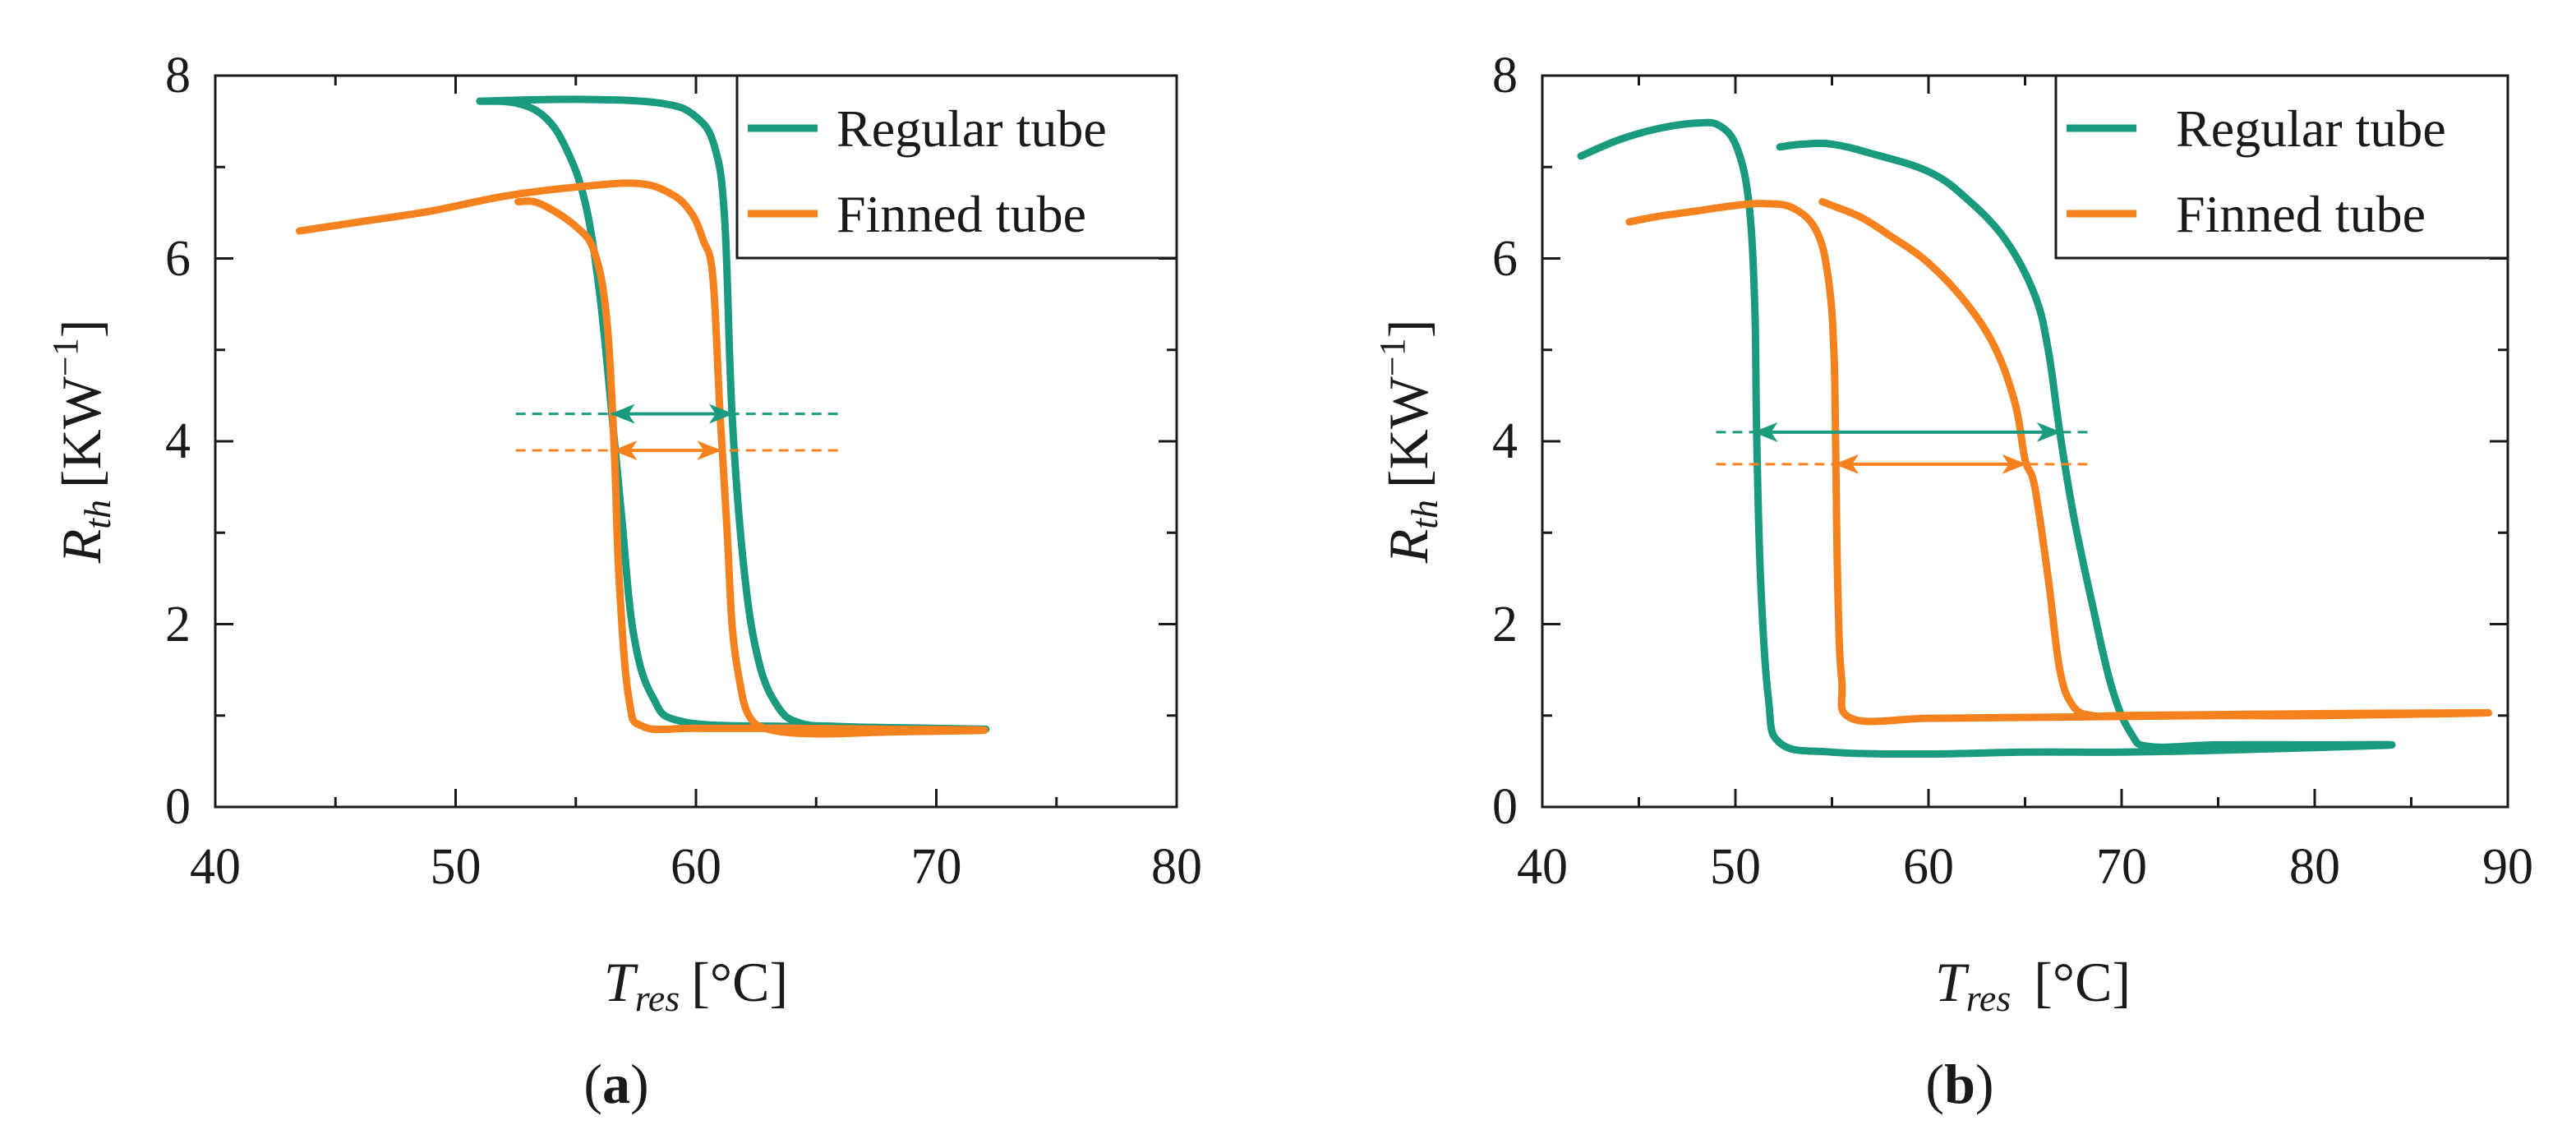 Image resolution: width=2576 pixels, height=1148 pixels. I want to click on series-line-finned-tube, so click(641, 458).